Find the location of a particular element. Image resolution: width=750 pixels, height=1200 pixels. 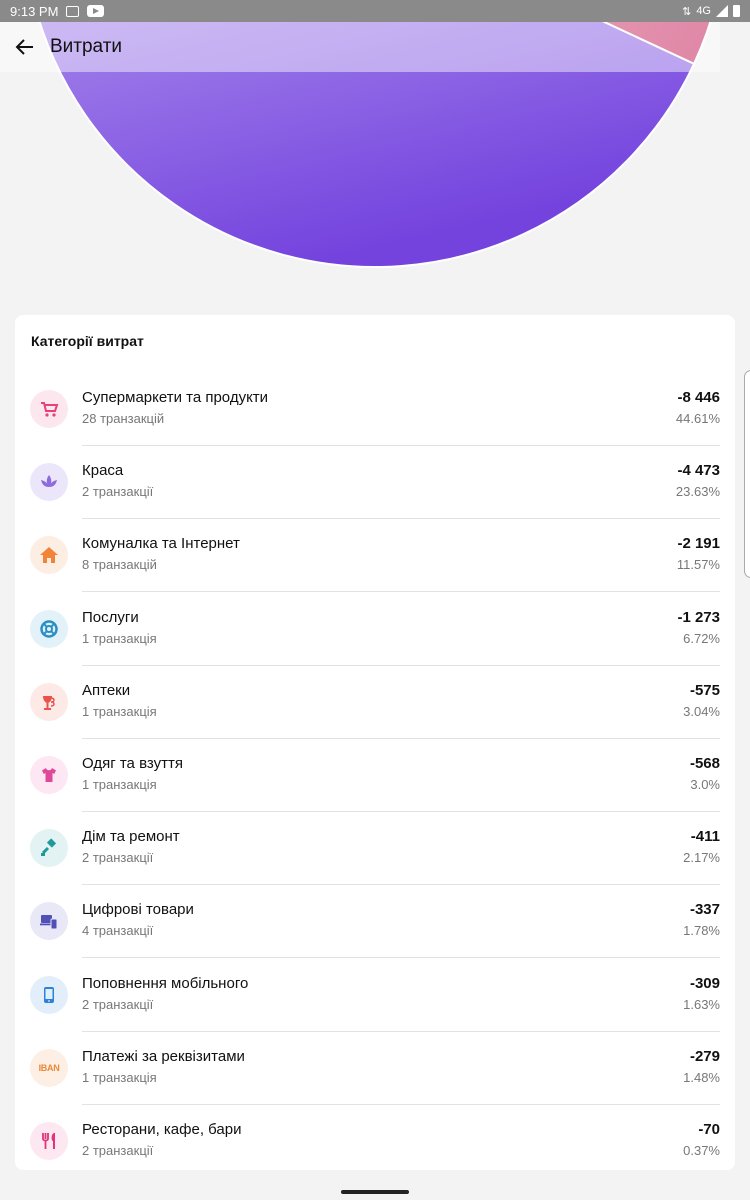

category-amount: -1 273 is located at coordinates (698, 617).